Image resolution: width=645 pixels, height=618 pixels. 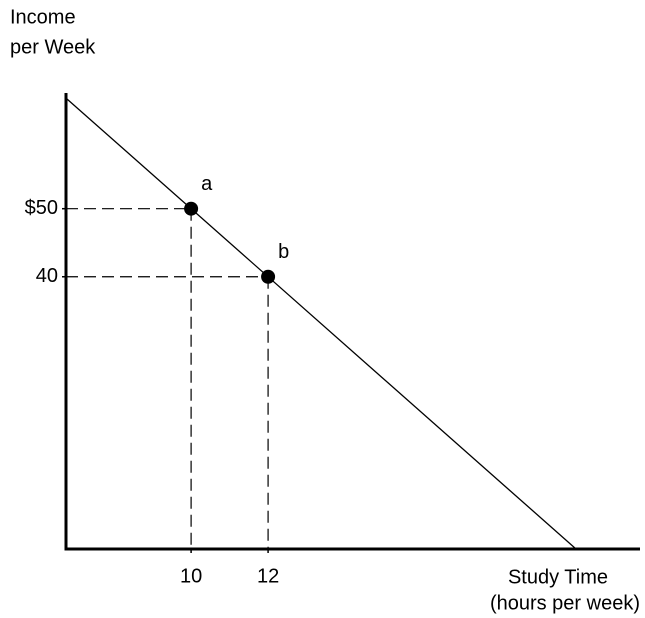 I want to click on x-axis-label: Study Time, so click(x=558, y=577).